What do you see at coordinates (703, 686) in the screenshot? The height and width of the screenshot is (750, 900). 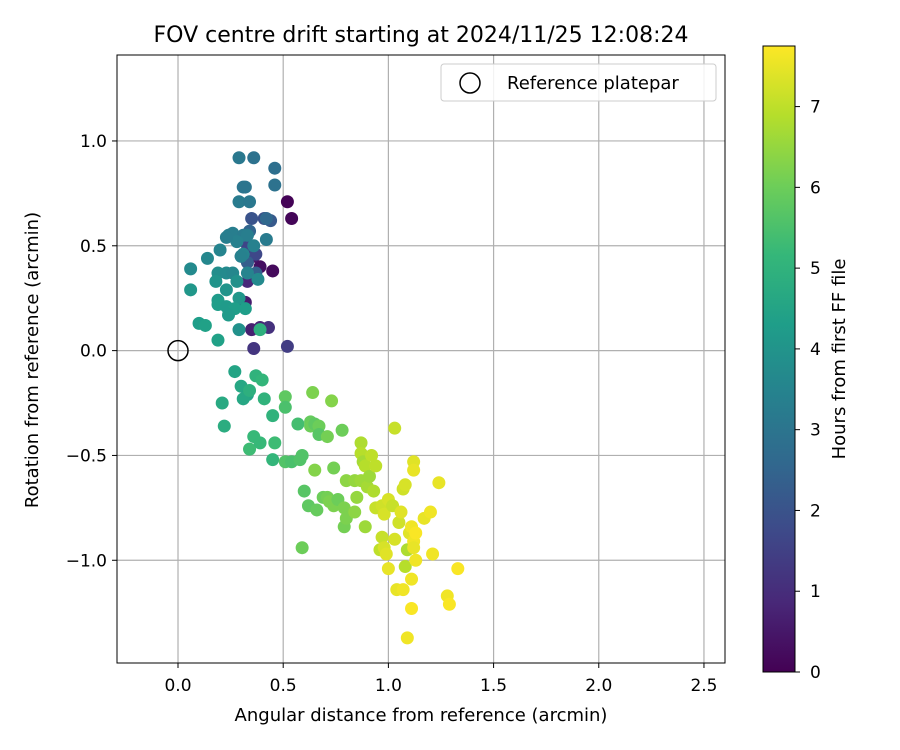 I see `x-tick-label: 2.5` at bounding box center [703, 686].